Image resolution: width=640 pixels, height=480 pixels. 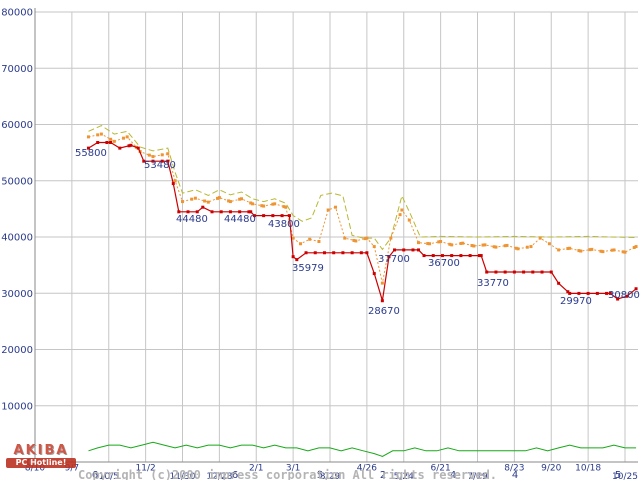 I want to click on x-tick-label: 8/23, so click(x=514, y=469).